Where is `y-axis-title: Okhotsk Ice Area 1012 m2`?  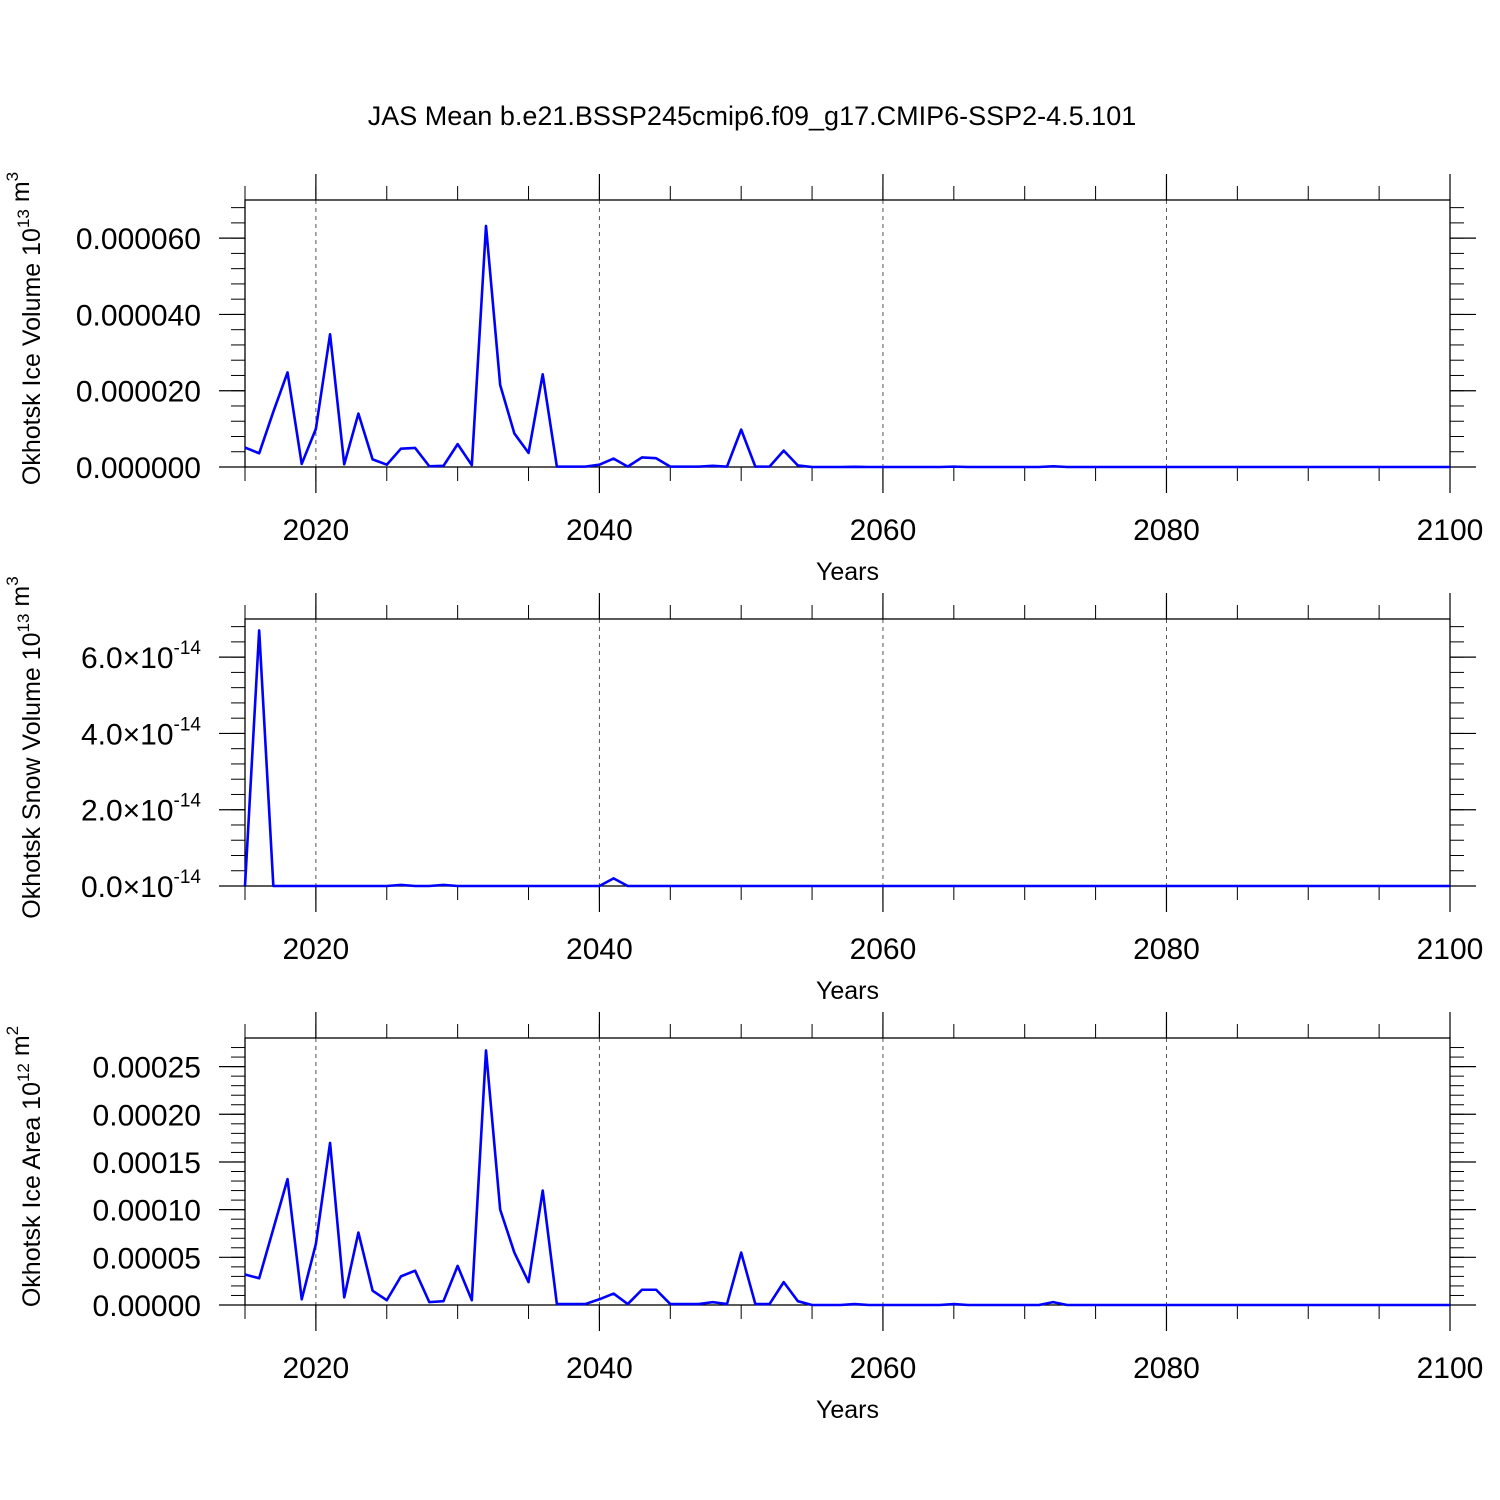
y-axis-title: Okhotsk Ice Area 1012 m2 is located at coordinates (24, 1166).